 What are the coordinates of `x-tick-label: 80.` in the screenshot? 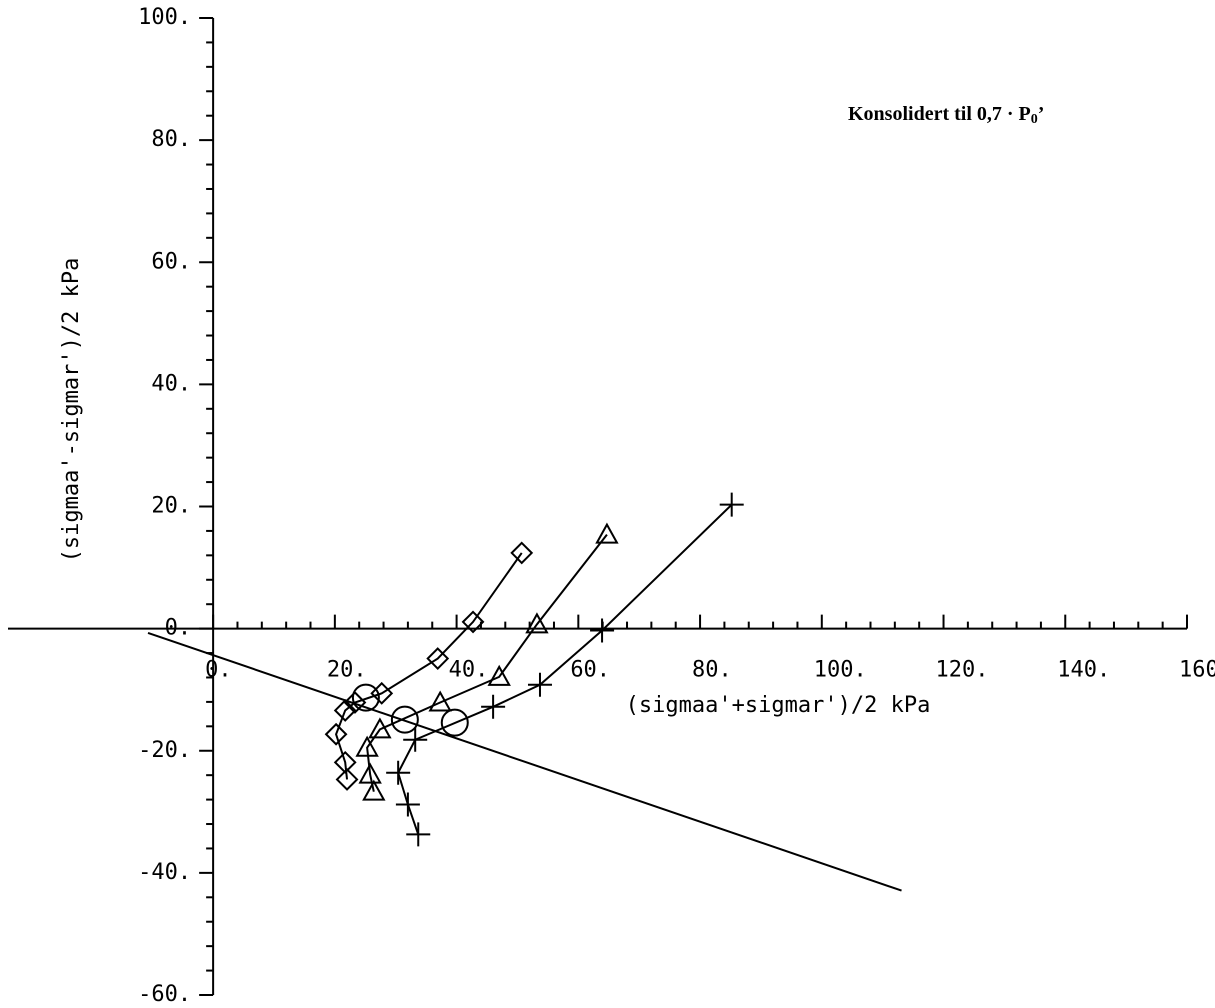 It's located at (712, 670).